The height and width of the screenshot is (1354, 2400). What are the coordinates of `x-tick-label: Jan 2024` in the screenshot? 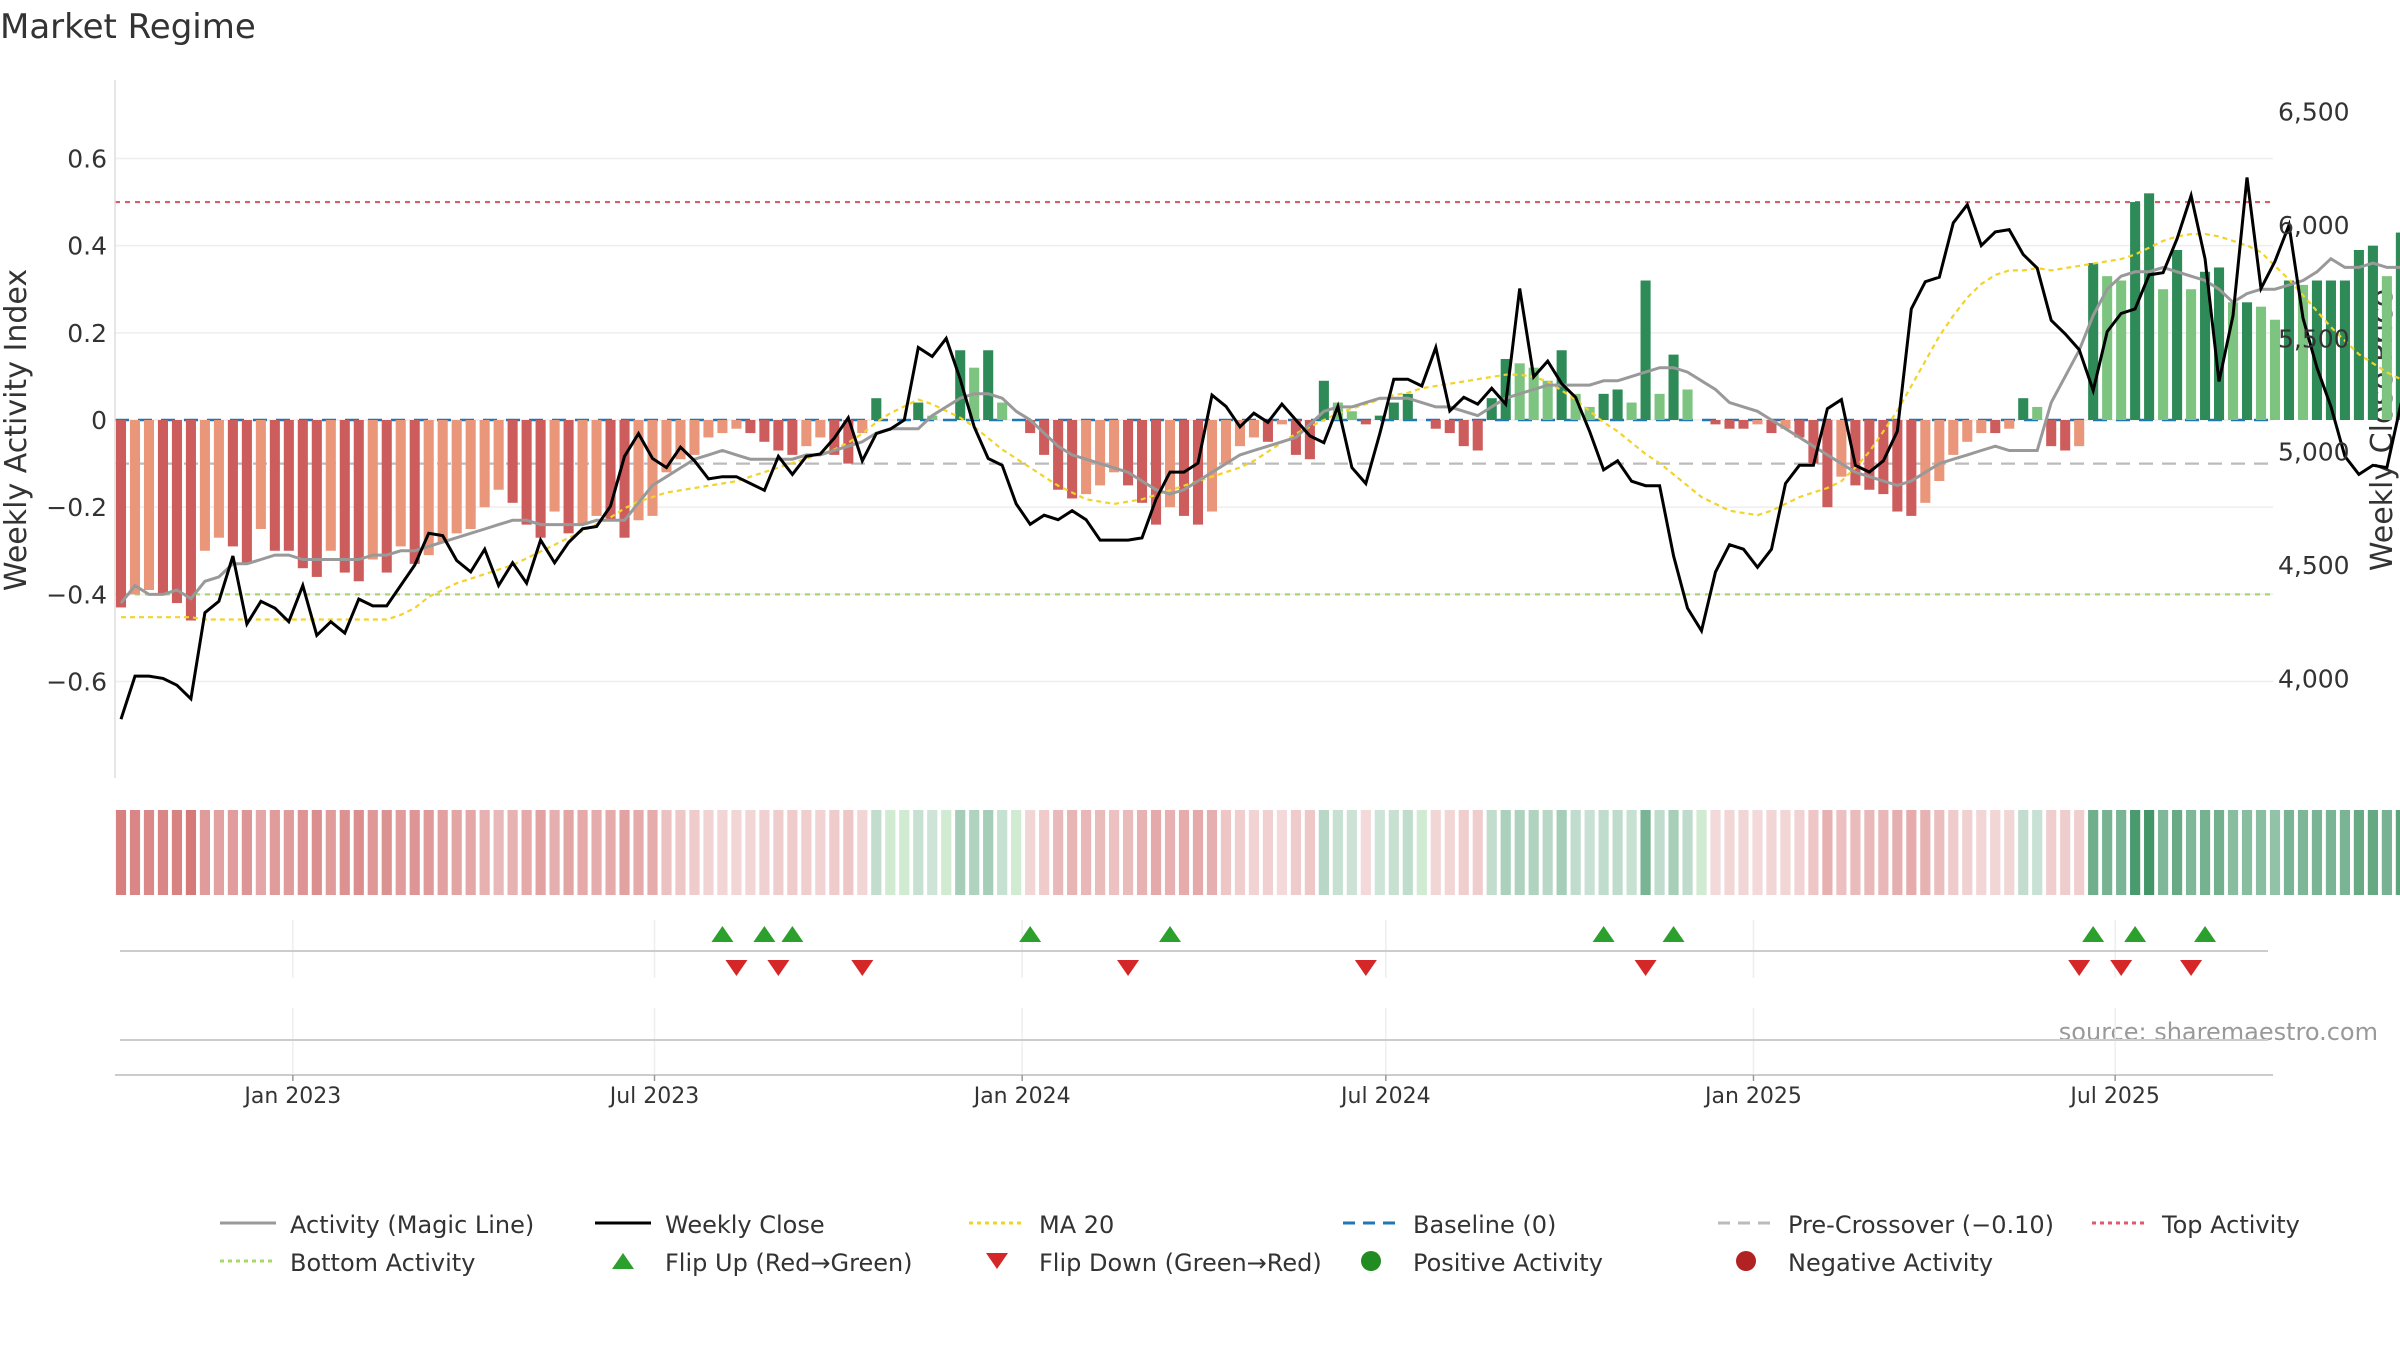 It's located at (1021, 1096).